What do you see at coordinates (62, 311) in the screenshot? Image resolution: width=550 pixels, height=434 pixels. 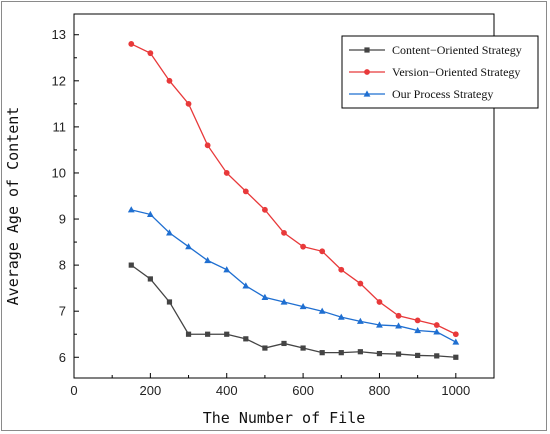 I see `y-tick-label: 7` at bounding box center [62, 311].